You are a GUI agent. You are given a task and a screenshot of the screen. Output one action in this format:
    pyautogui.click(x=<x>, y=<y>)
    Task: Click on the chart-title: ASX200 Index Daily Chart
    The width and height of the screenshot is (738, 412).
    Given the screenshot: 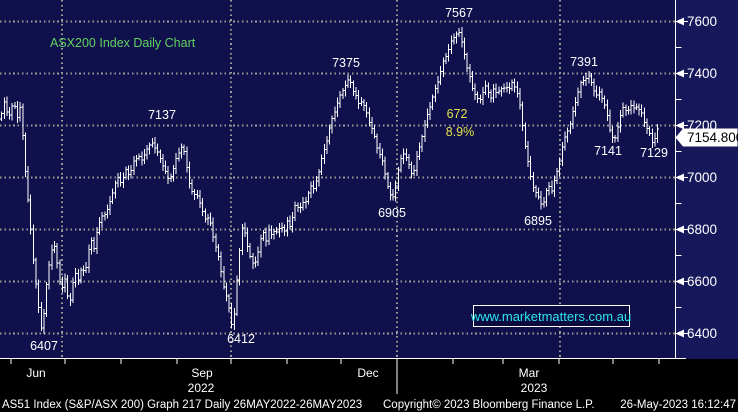 What is the action you would take?
    pyautogui.click(x=123, y=43)
    